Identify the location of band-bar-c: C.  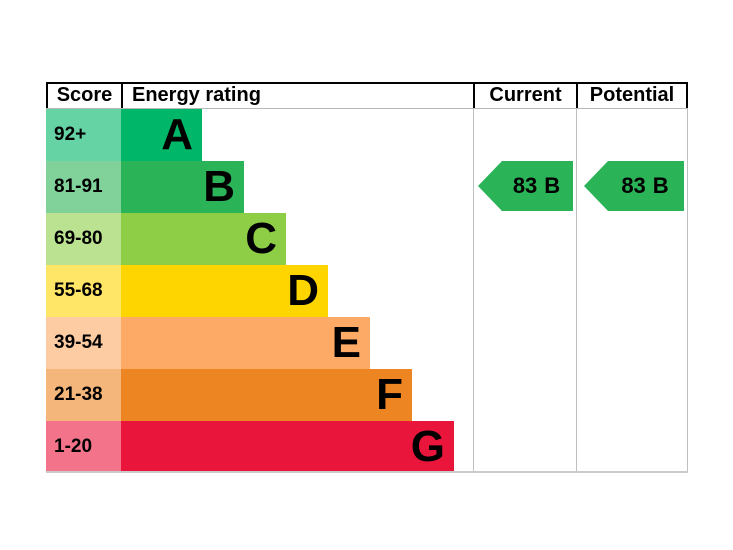
(203, 239).